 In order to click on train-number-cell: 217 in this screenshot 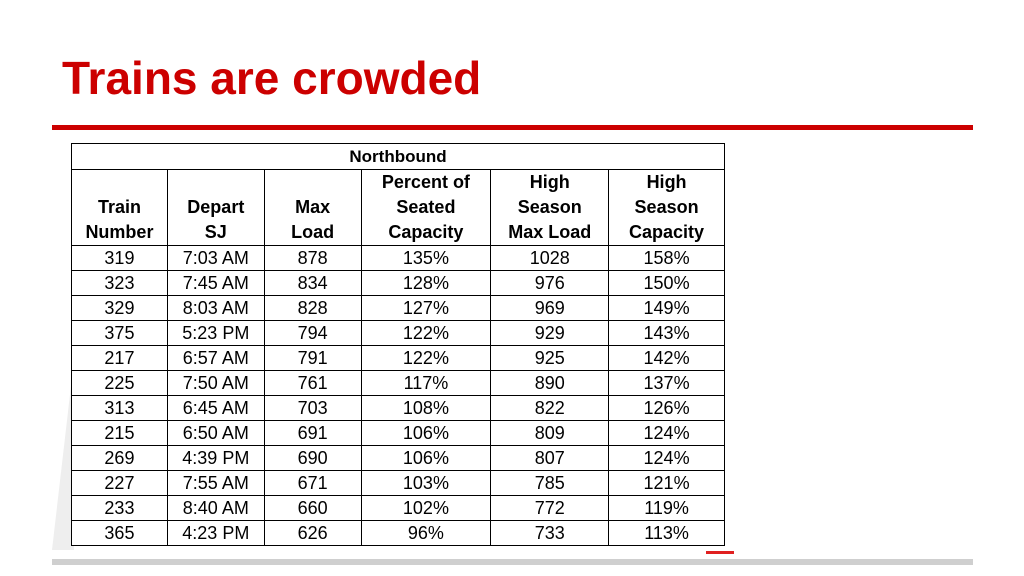, I will do `click(119, 358)`.